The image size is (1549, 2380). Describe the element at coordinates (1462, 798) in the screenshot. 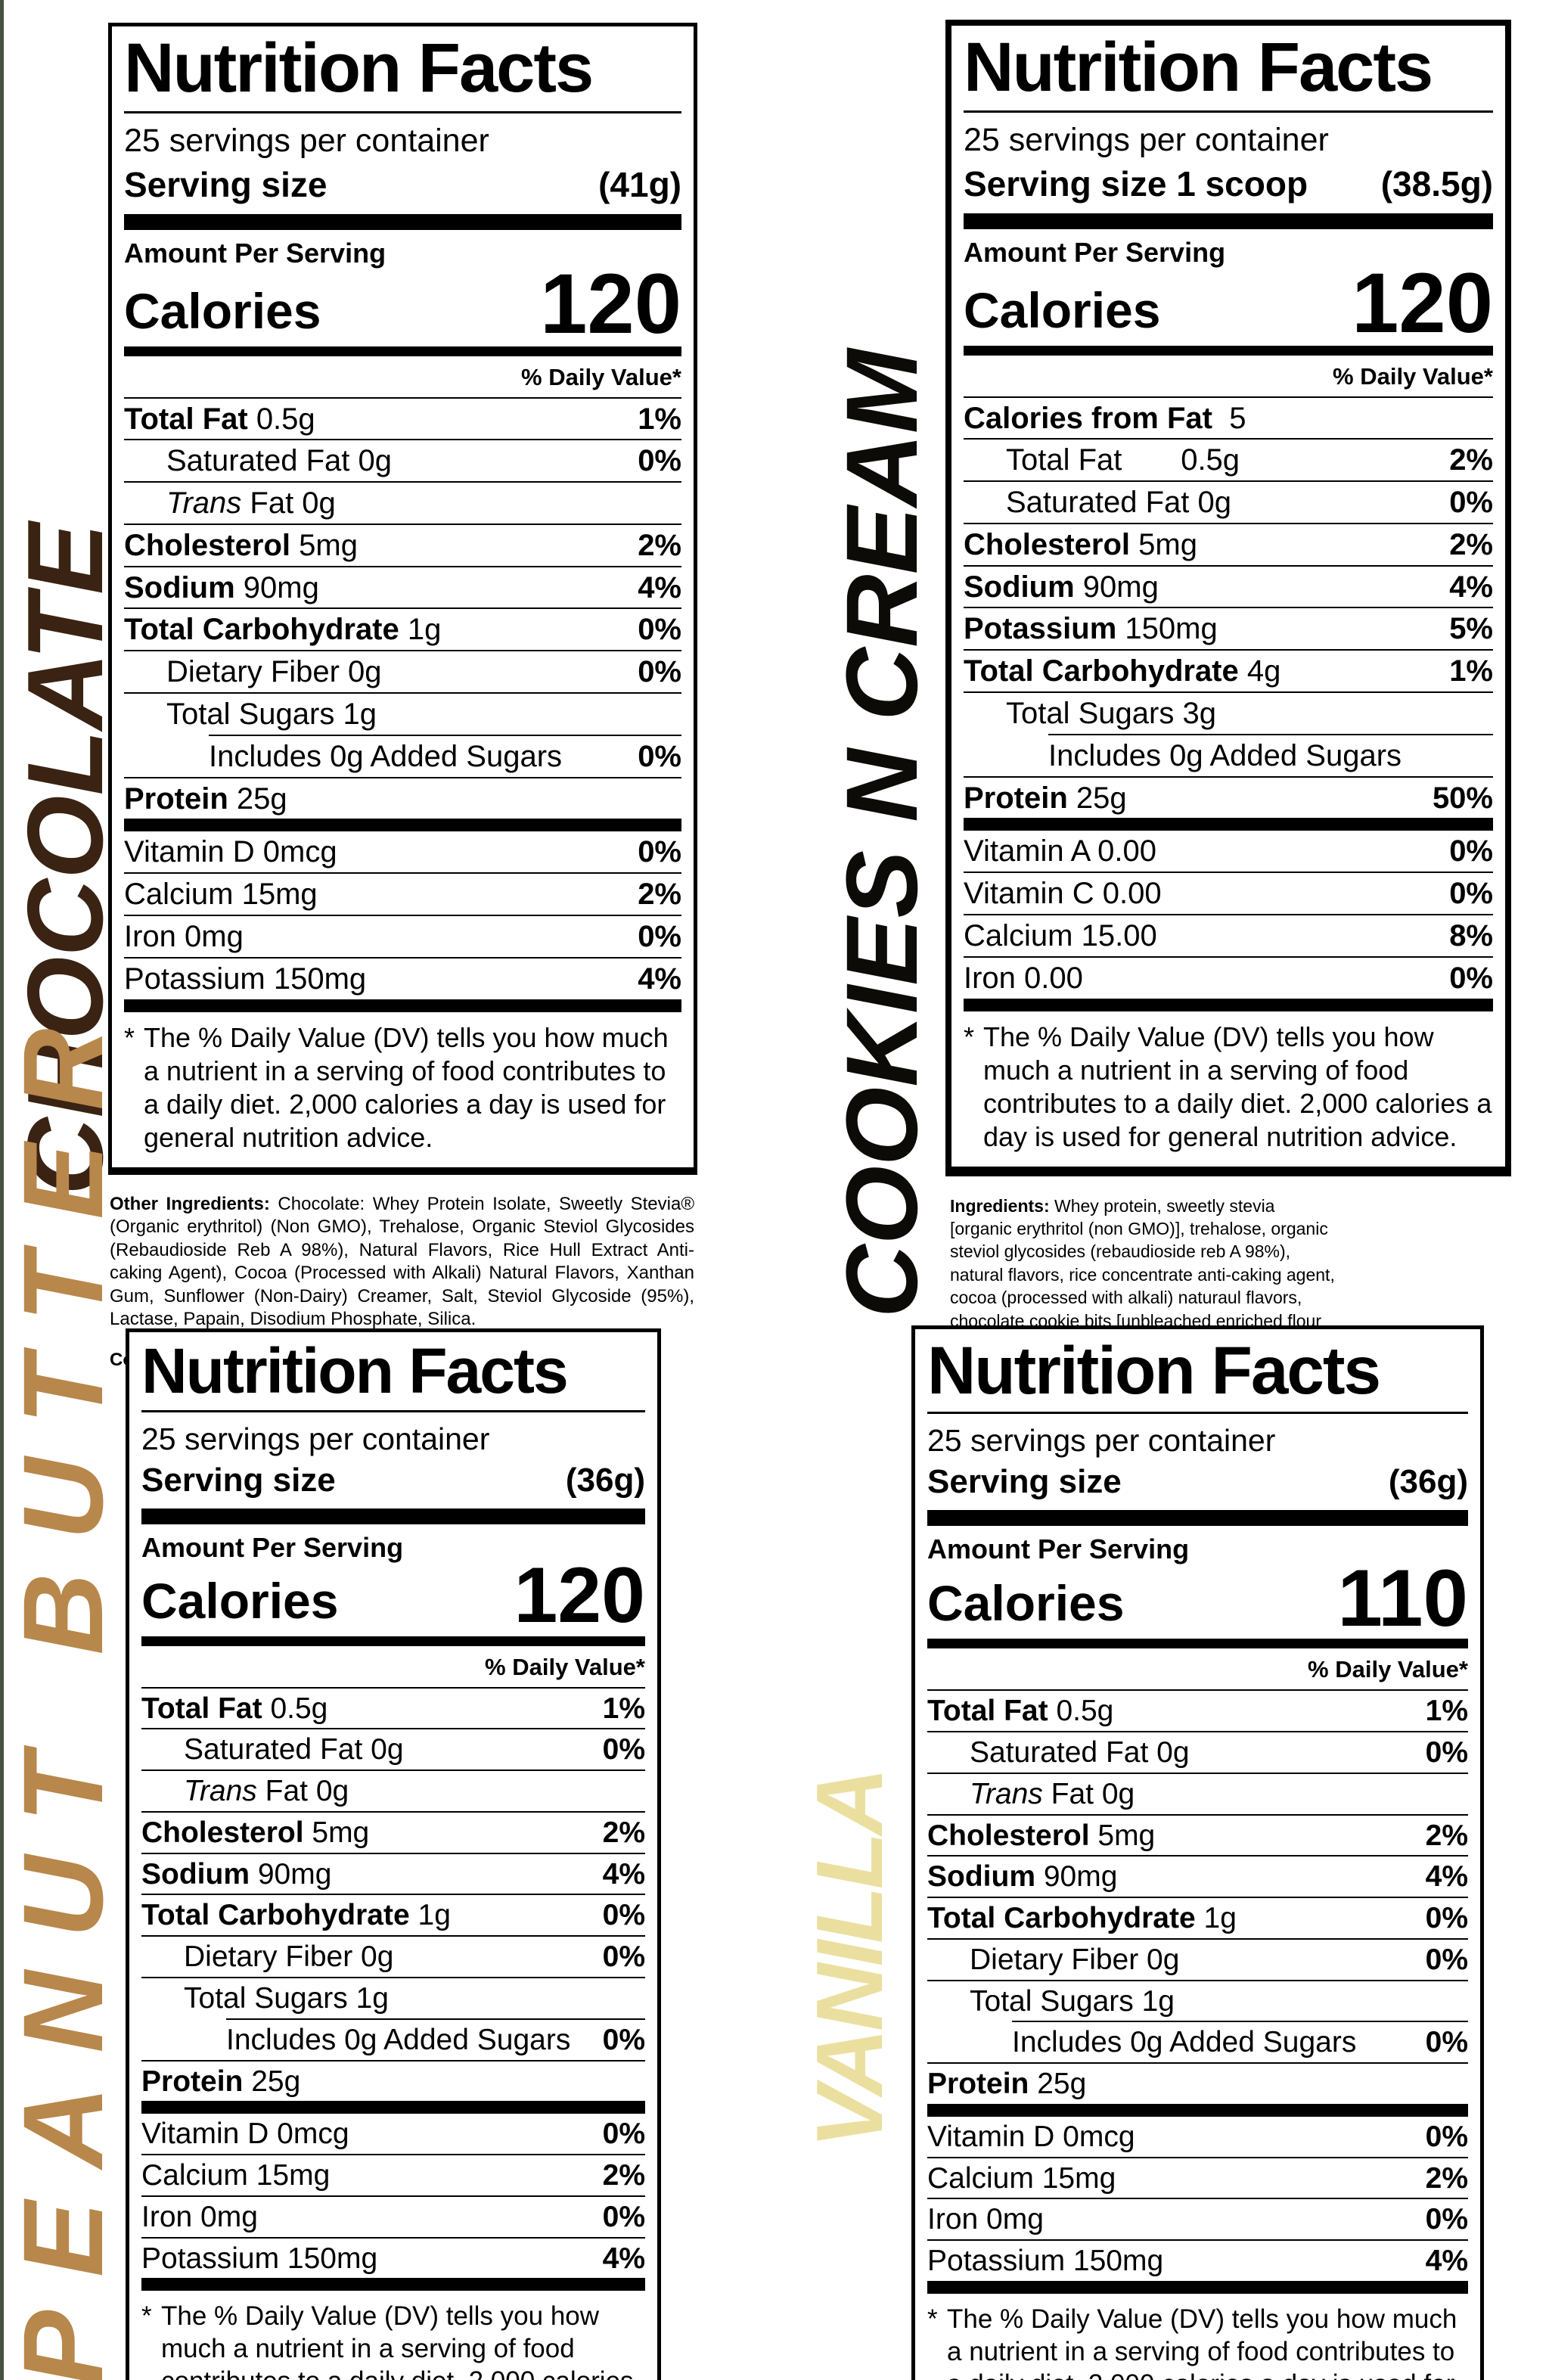

I see `daily-value-percent: 50%` at that location.